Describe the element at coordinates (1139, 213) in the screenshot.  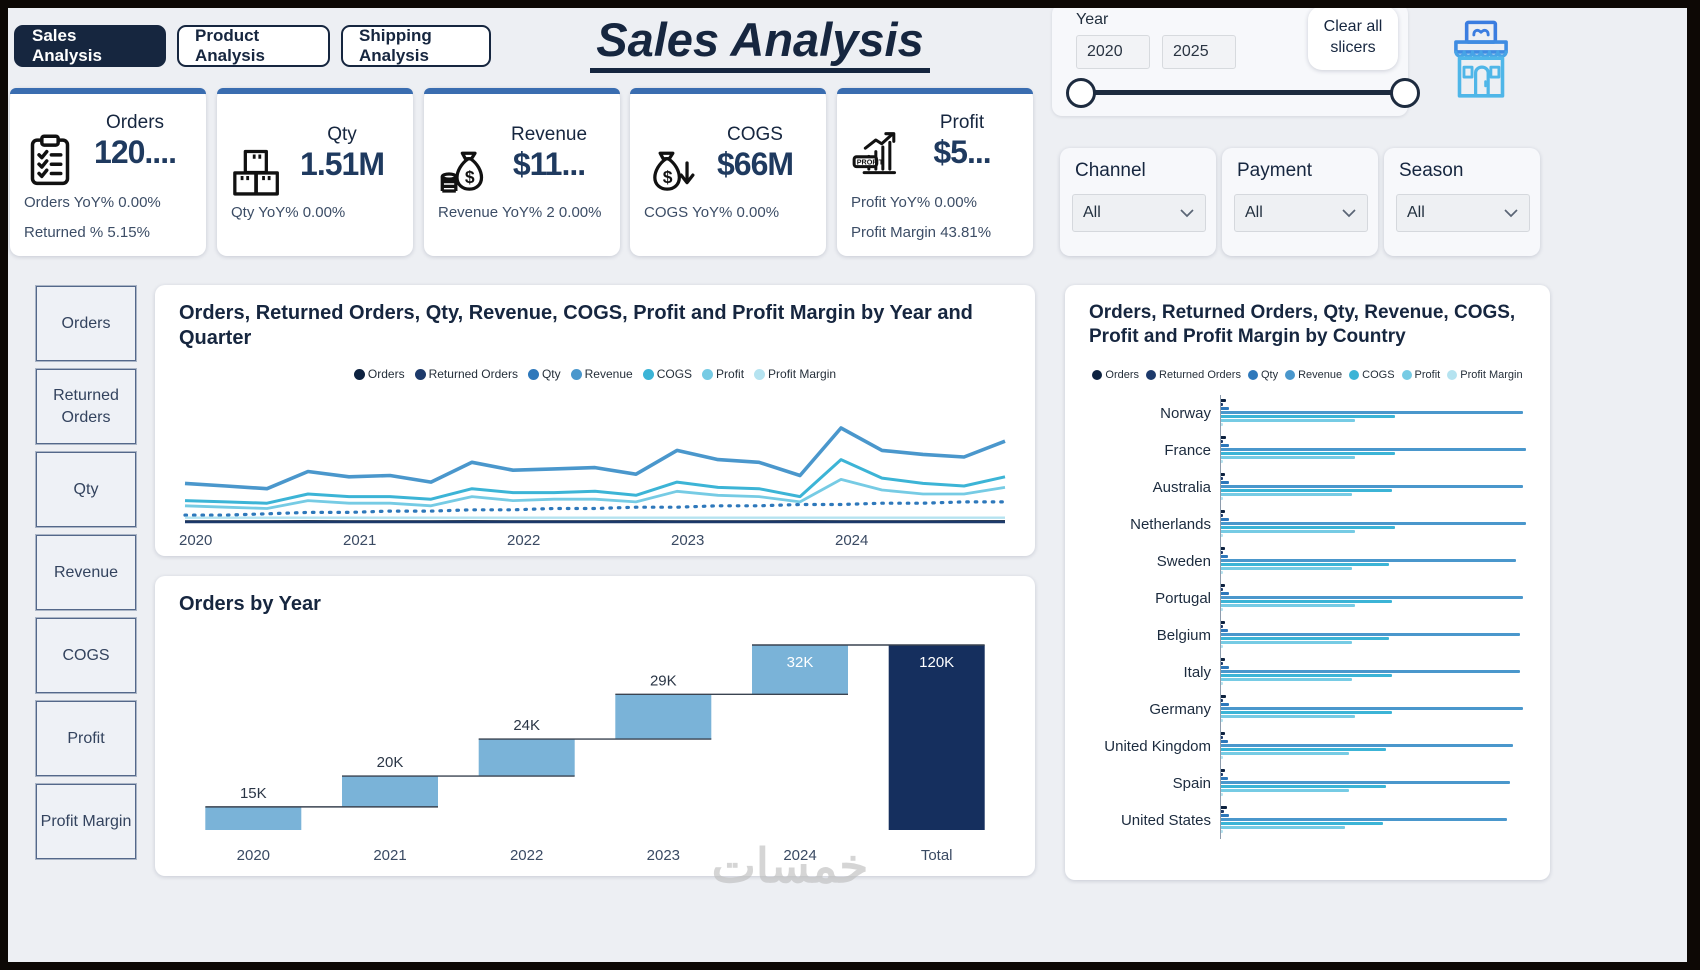
I see `channel-dropdown: All` at that location.